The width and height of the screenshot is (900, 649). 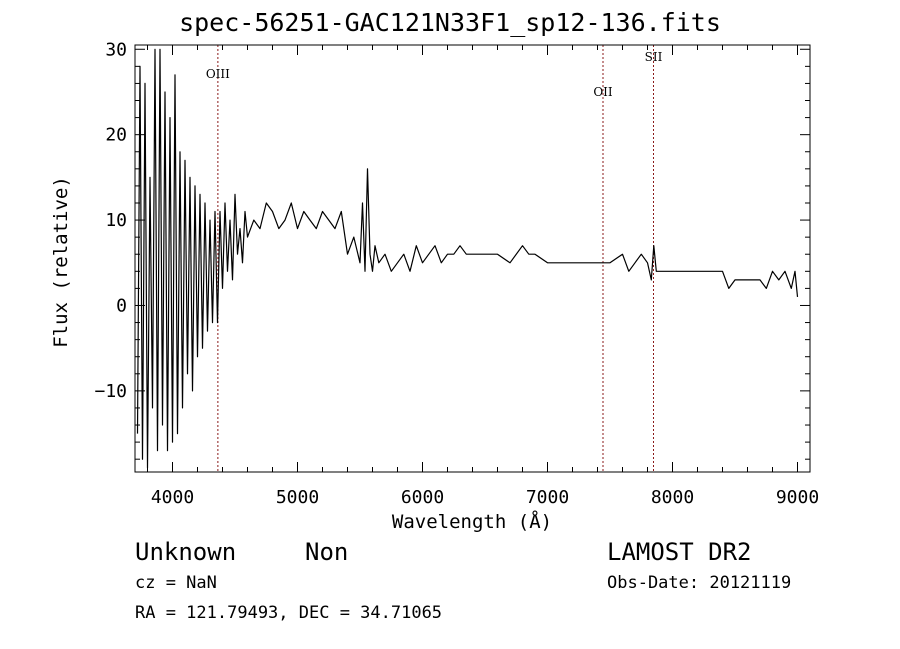 What do you see at coordinates (121, 305) in the screenshot?
I see `y-tick-label: 0` at bounding box center [121, 305].